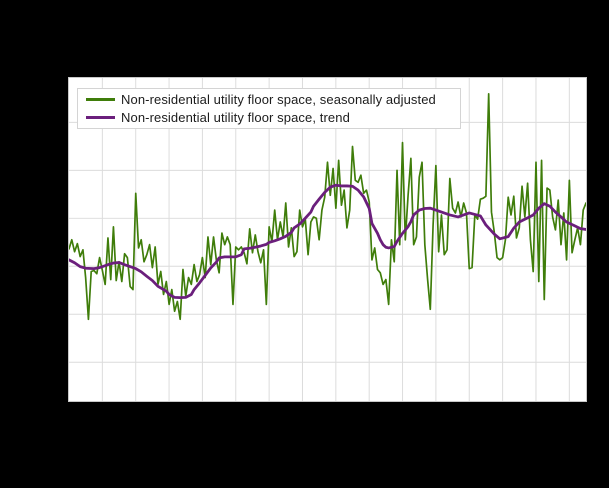 The height and width of the screenshot is (488, 609). Describe the element at coordinates (100, 117) in the screenshot. I see `legend-line-swatch-purple` at that location.